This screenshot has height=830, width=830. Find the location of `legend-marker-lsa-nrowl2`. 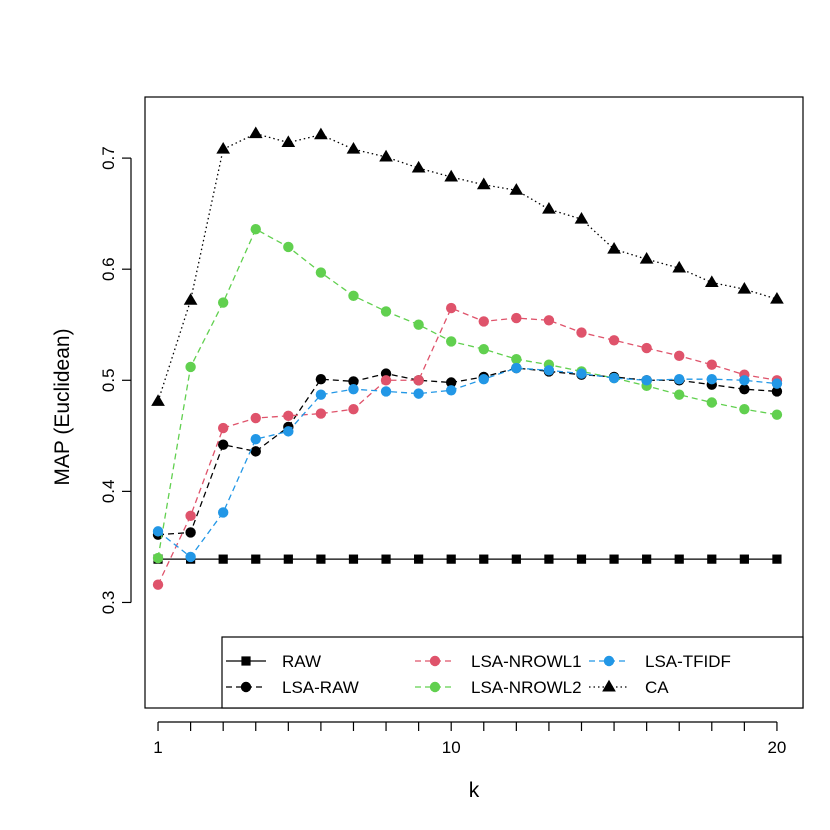

legend-marker-lsa-nrowl2 is located at coordinates (435, 687).